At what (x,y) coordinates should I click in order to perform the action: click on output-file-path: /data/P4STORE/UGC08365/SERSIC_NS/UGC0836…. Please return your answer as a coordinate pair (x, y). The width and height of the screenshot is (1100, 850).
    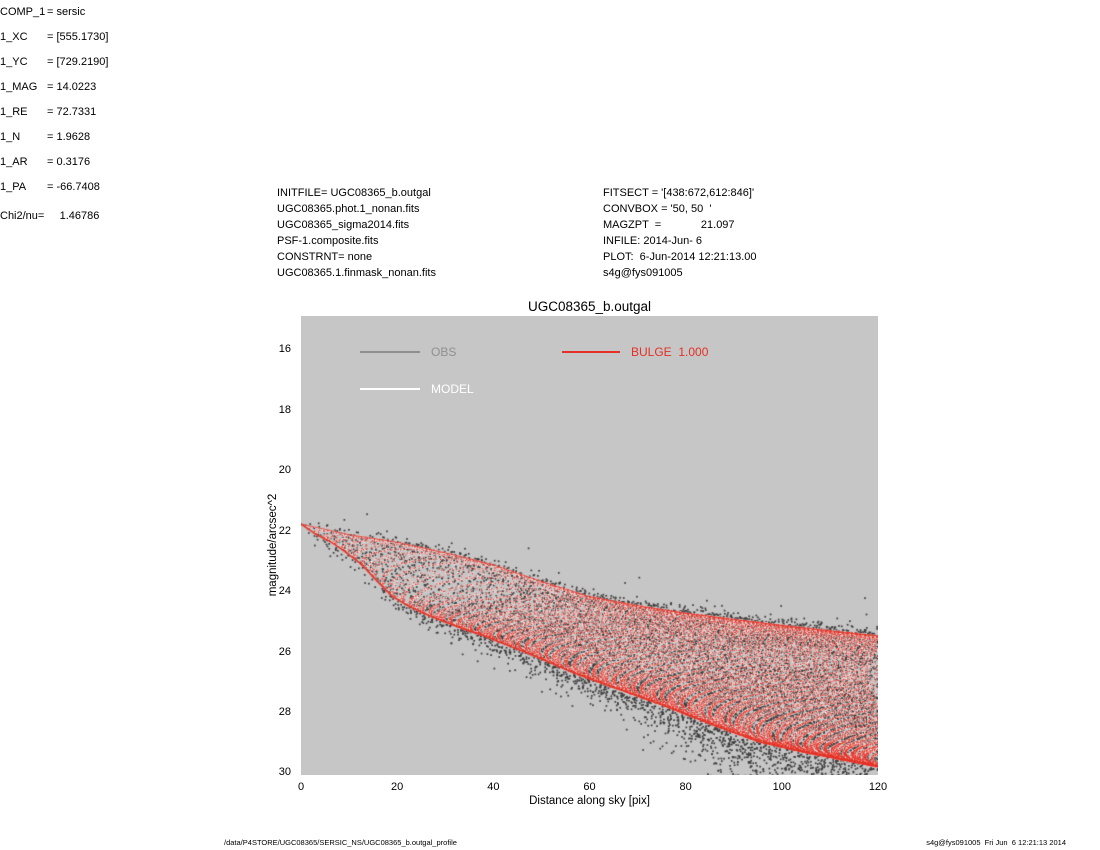
    Looking at the image, I should click on (340, 842).